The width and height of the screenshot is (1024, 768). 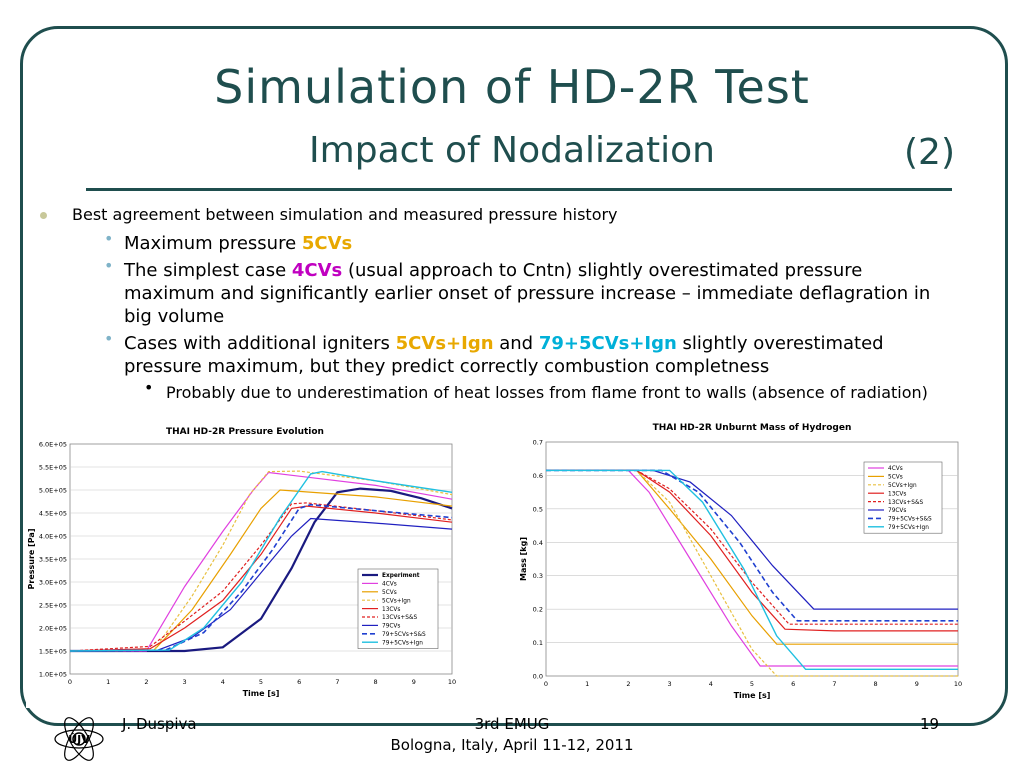 What do you see at coordinates (53, 491) in the screenshot?
I see `y-tick-label: 5.0E+05` at bounding box center [53, 491].